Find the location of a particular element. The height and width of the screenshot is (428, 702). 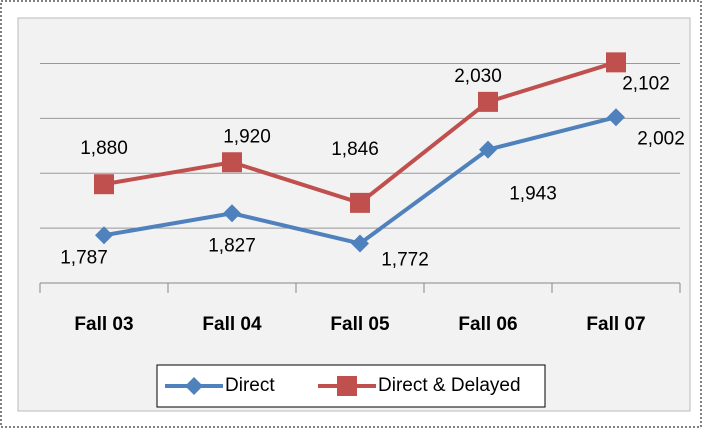

data-label: 1,920 is located at coordinates (247, 136).